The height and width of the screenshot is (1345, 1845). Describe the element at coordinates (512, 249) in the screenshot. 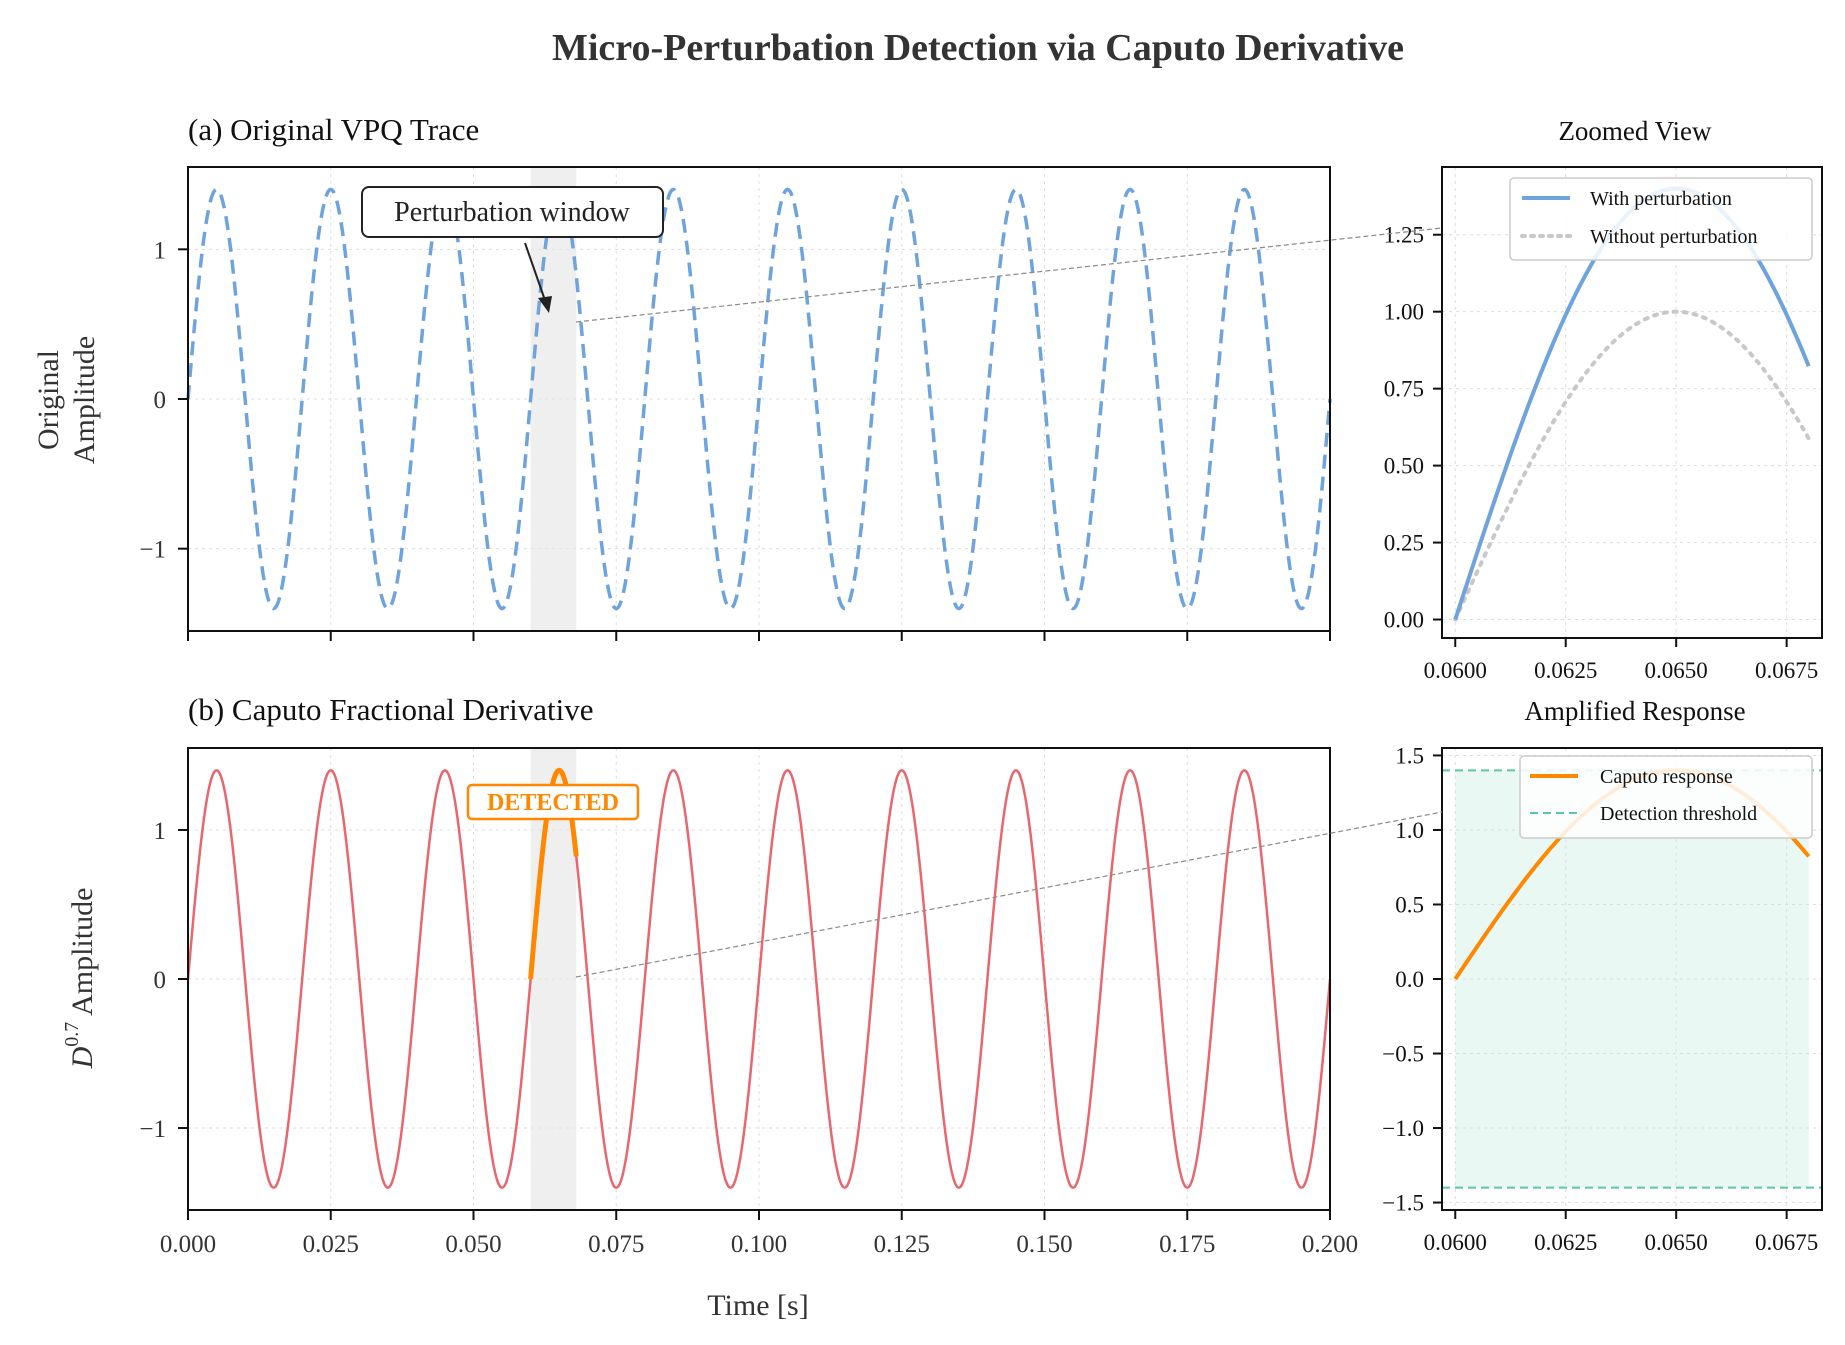

I see `perturbation-window-annotation: Perturbation window` at that location.